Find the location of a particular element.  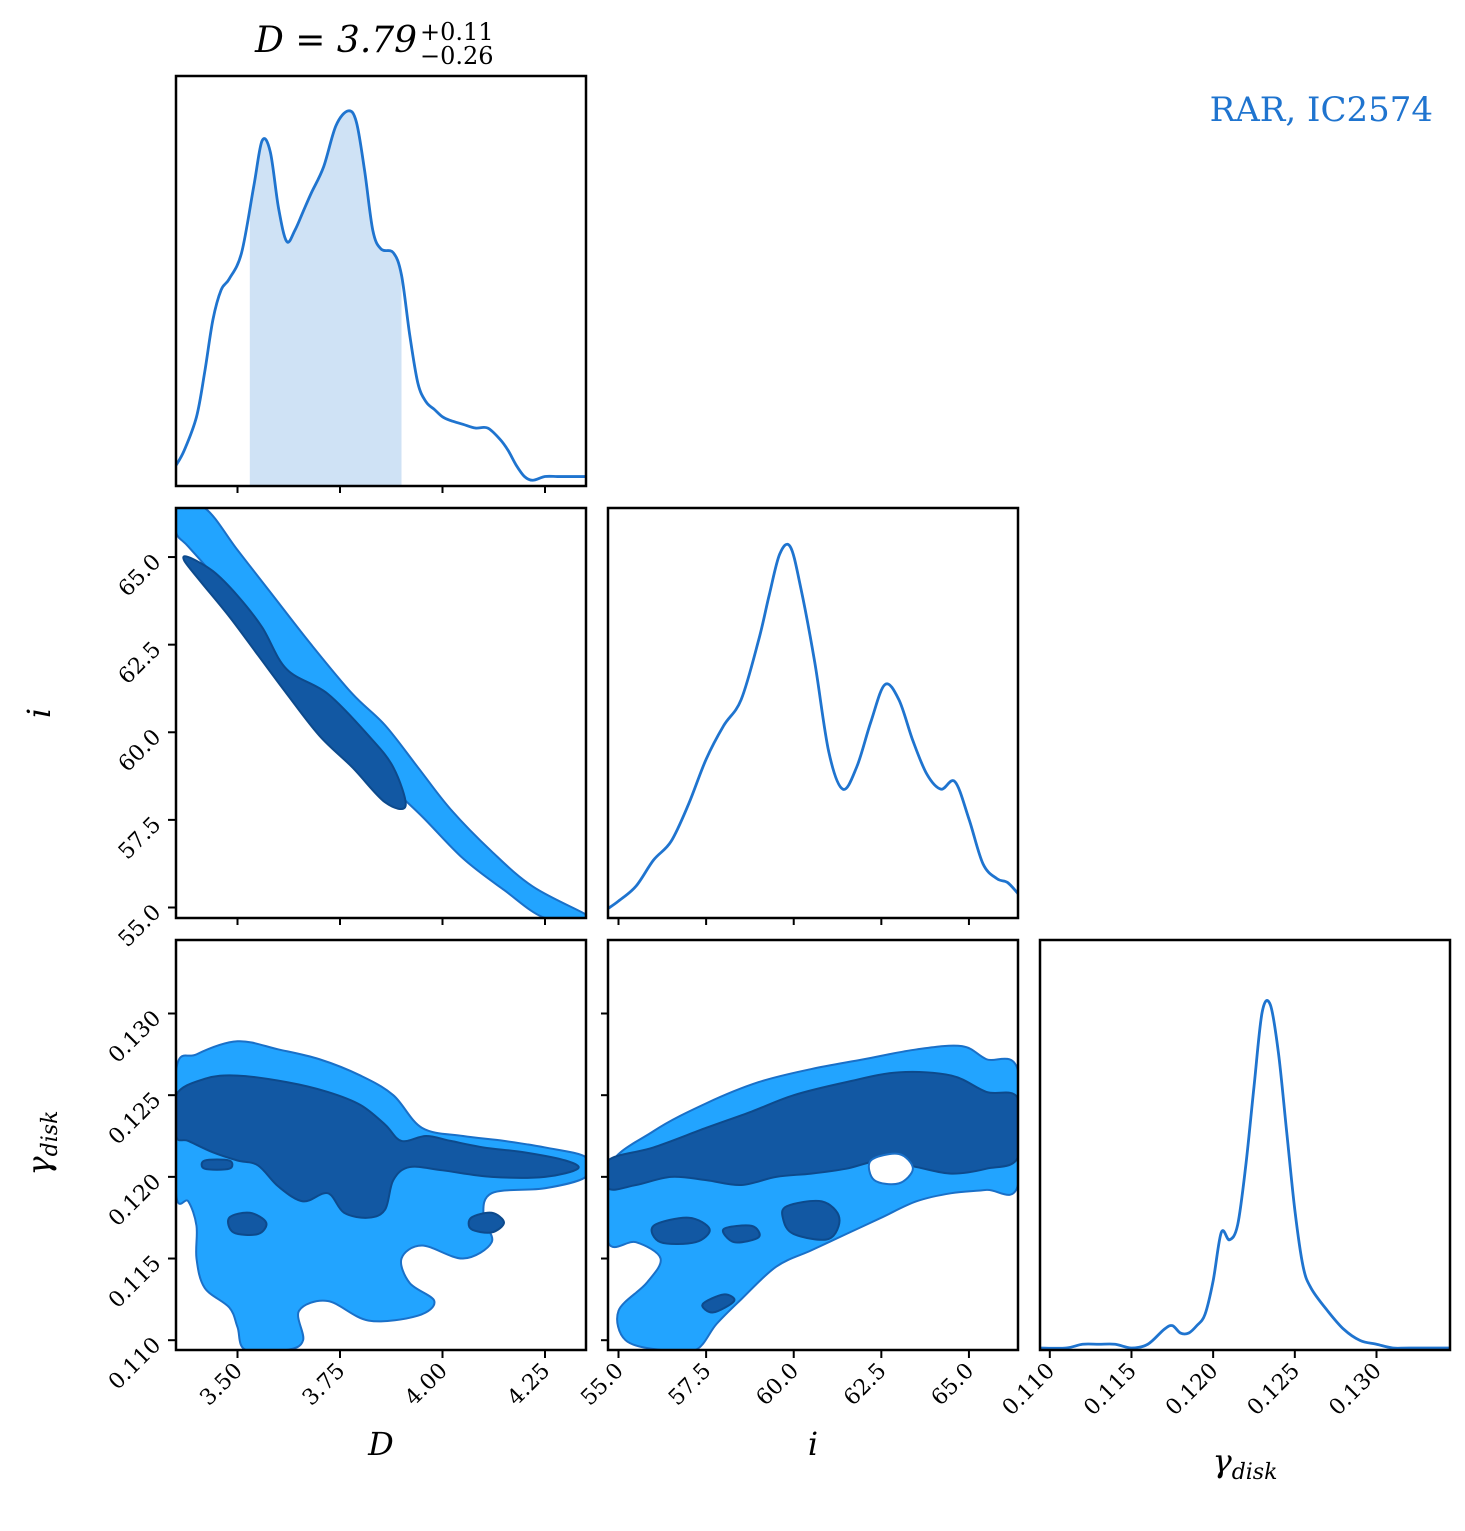

panel-gamma-xtick-label-2: 0.120 is located at coordinates (1192, 1390).